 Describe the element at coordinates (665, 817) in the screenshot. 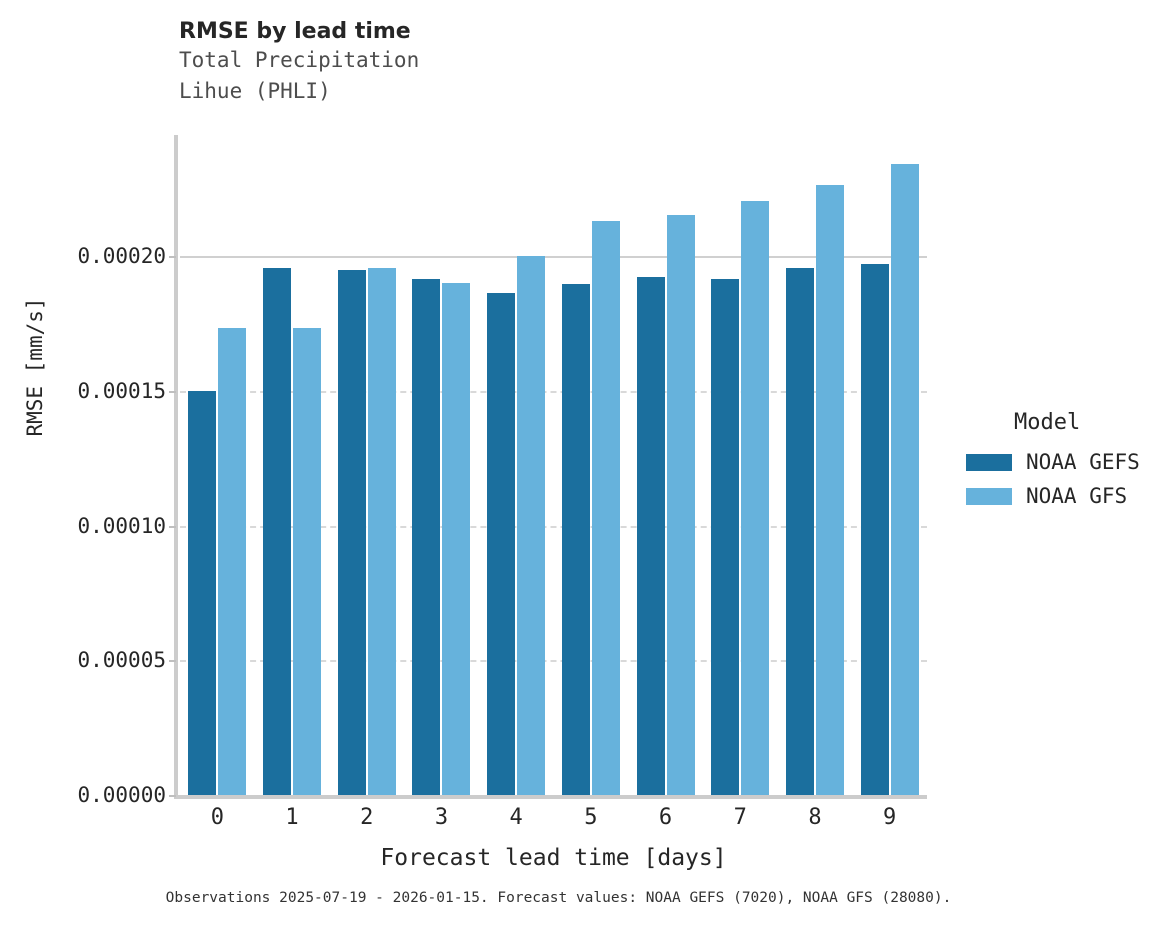

I see `x-axis-tick-label: 6` at that location.